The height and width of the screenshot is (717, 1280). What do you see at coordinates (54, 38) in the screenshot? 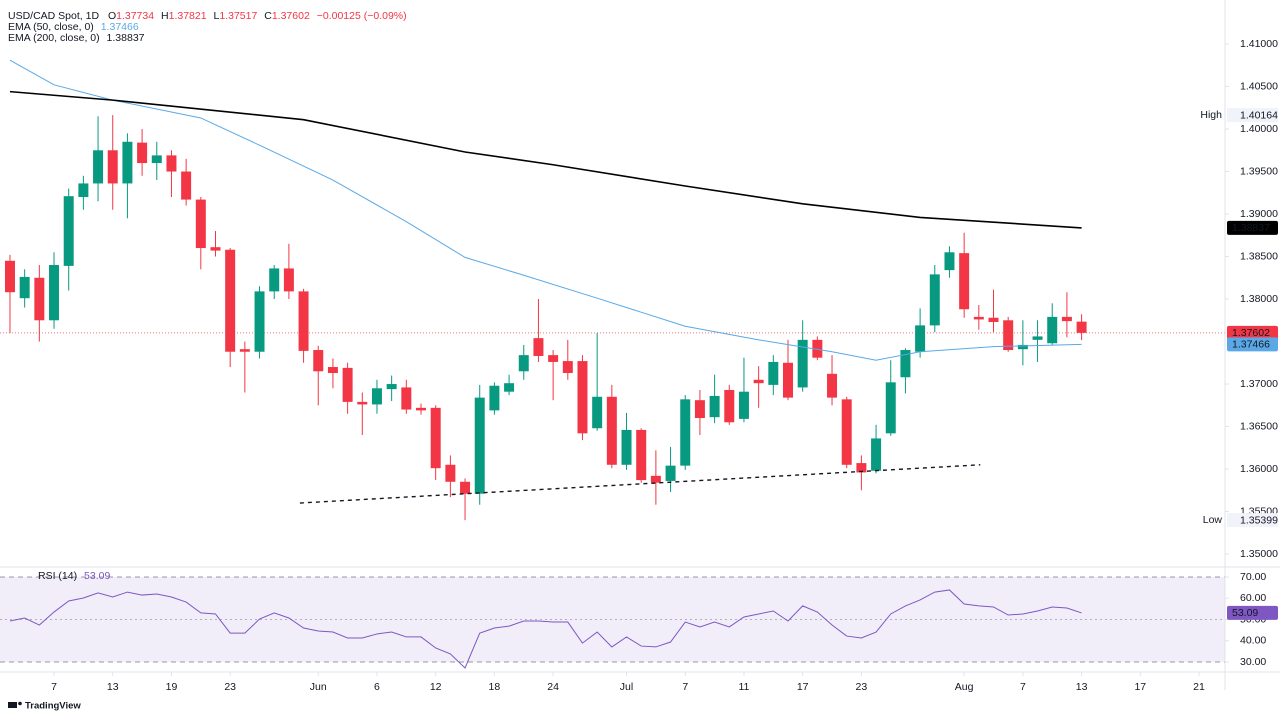
I see `ema200-name: EMA (200, close, 0)` at bounding box center [54, 38].